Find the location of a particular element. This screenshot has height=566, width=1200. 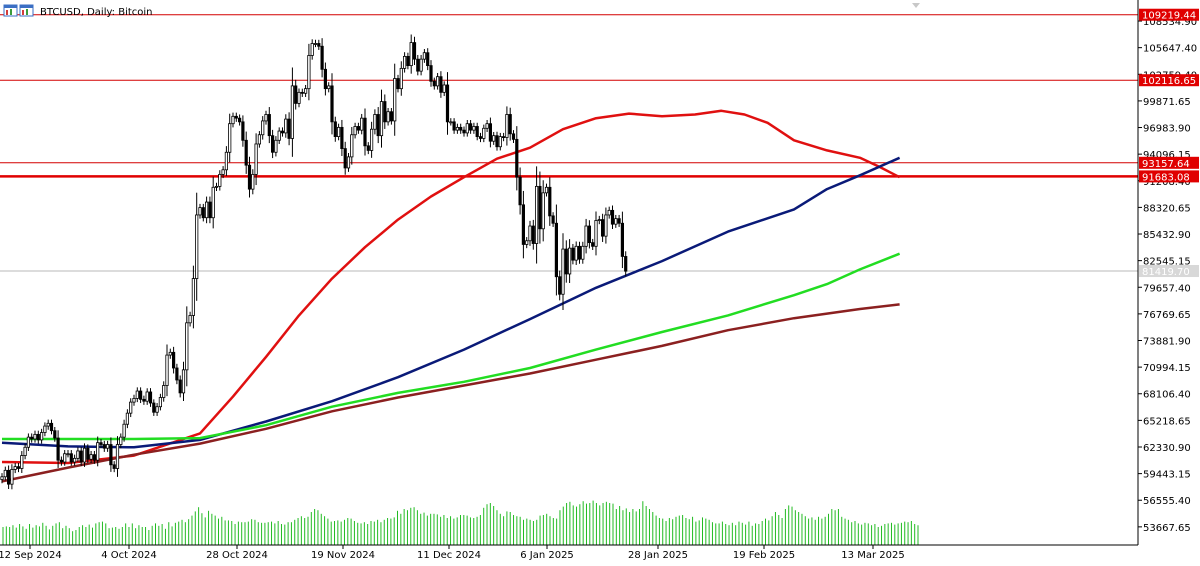

y-tick-label: 85432.90 is located at coordinates (1167, 235).